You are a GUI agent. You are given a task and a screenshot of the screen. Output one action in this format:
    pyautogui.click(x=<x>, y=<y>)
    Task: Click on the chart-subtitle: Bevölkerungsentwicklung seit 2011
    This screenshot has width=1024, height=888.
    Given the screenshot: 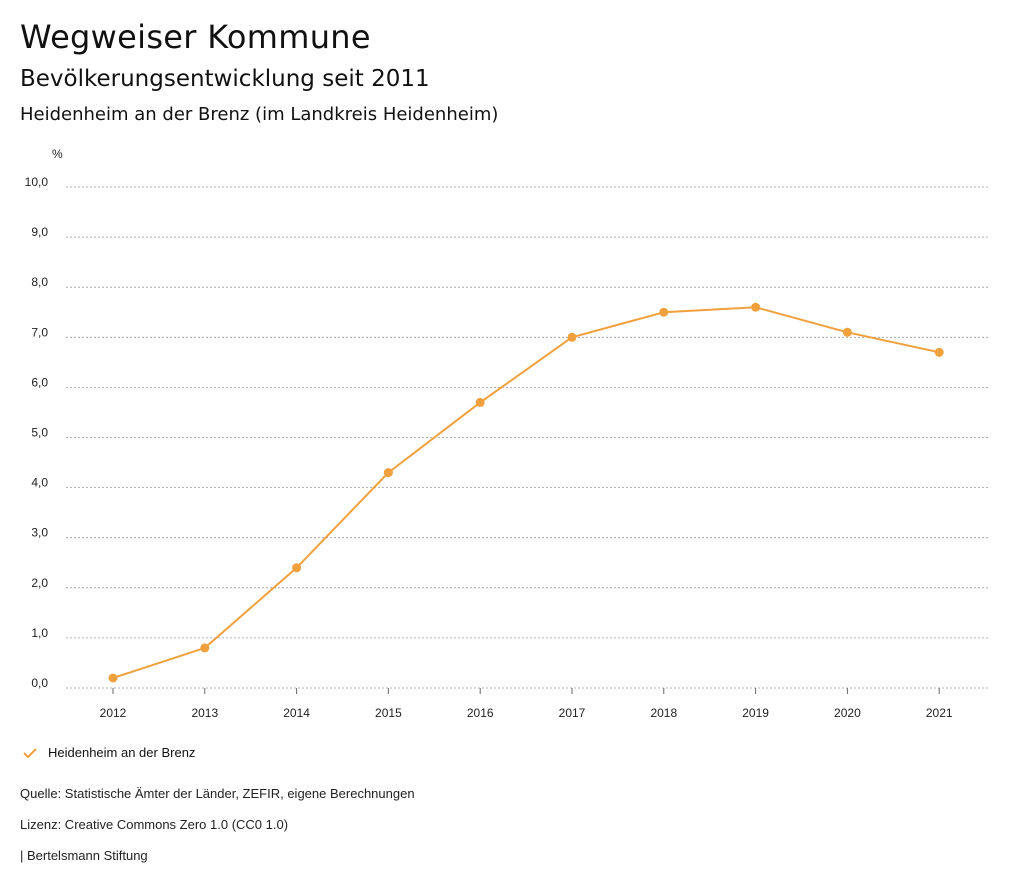 What is the action you would take?
    pyautogui.click(x=225, y=79)
    